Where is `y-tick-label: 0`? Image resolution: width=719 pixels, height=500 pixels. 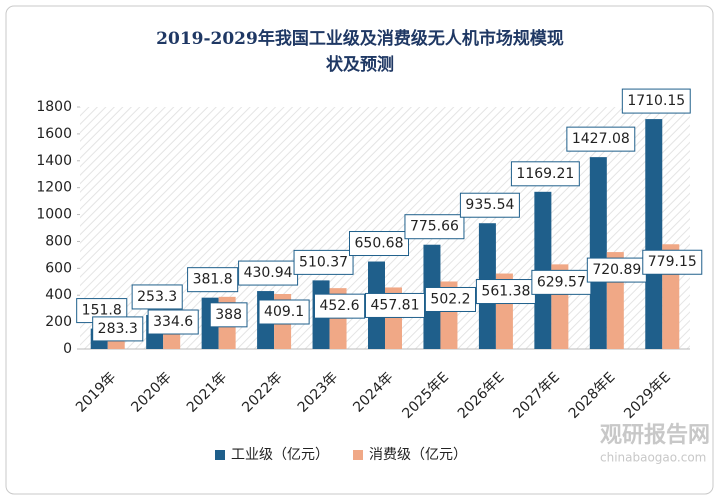 y-tick-label: 0 is located at coordinates (67, 349).